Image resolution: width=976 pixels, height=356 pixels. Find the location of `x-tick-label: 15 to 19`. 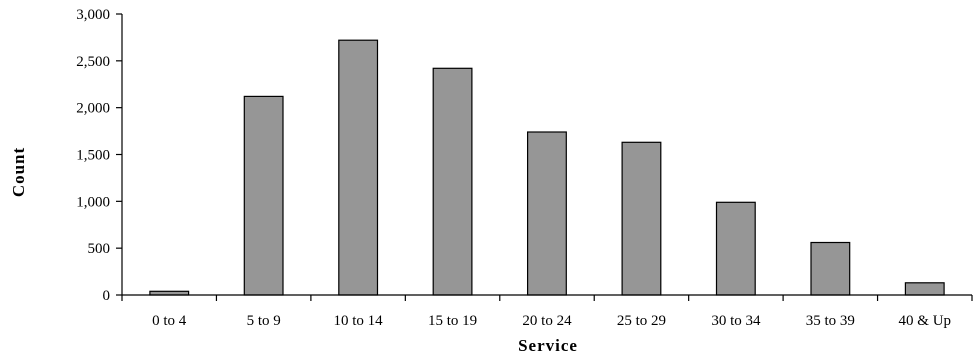

x-tick-label: 15 to 19 is located at coordinates (452, 321).